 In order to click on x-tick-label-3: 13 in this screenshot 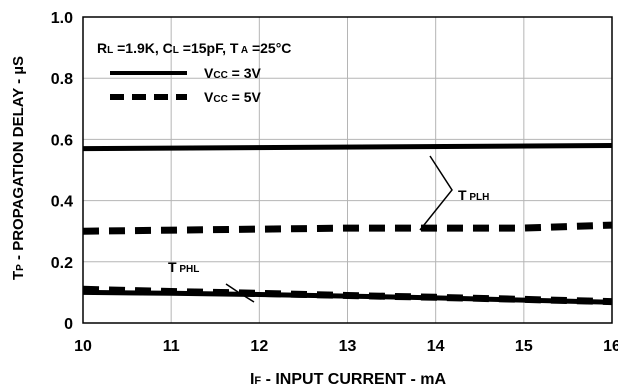, I will do `click(348, 346)`.